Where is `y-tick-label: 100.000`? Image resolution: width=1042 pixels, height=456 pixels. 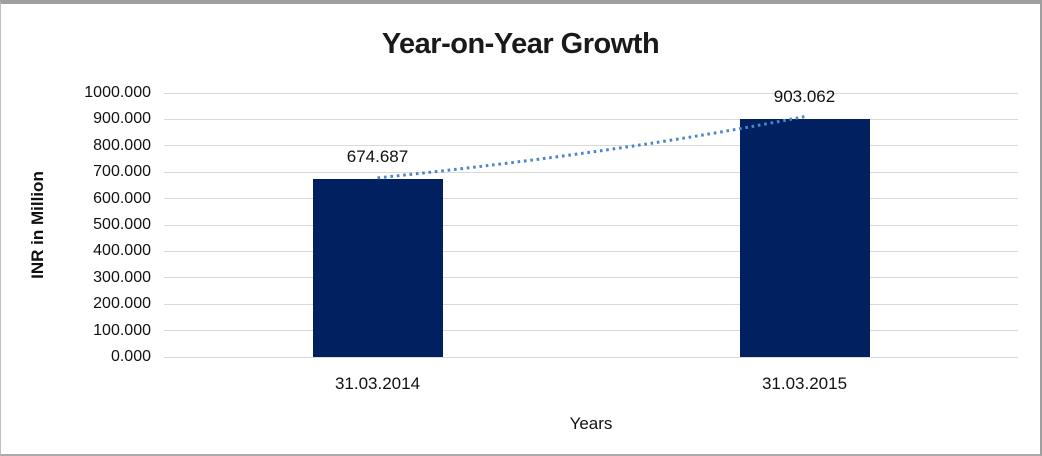
y-tick-label: 100.000 is located at coordinates (122, 330).